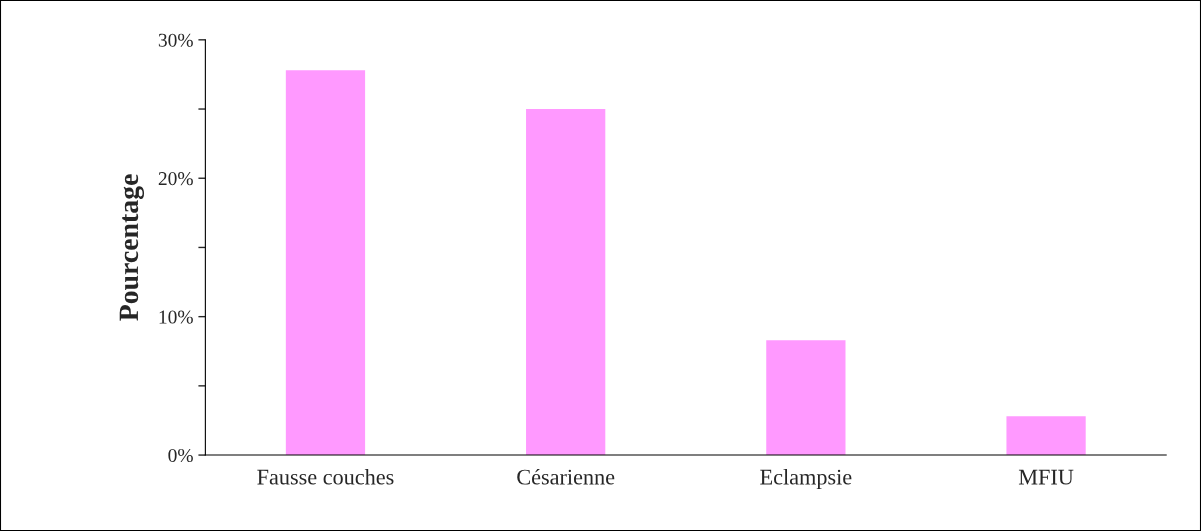 Image resolution: width=1201 pixels, height=531 pixels. Describe the element at coordinates (806, 479) in the screenshot. I see `x-tick-label: Eclampsie` at that location.